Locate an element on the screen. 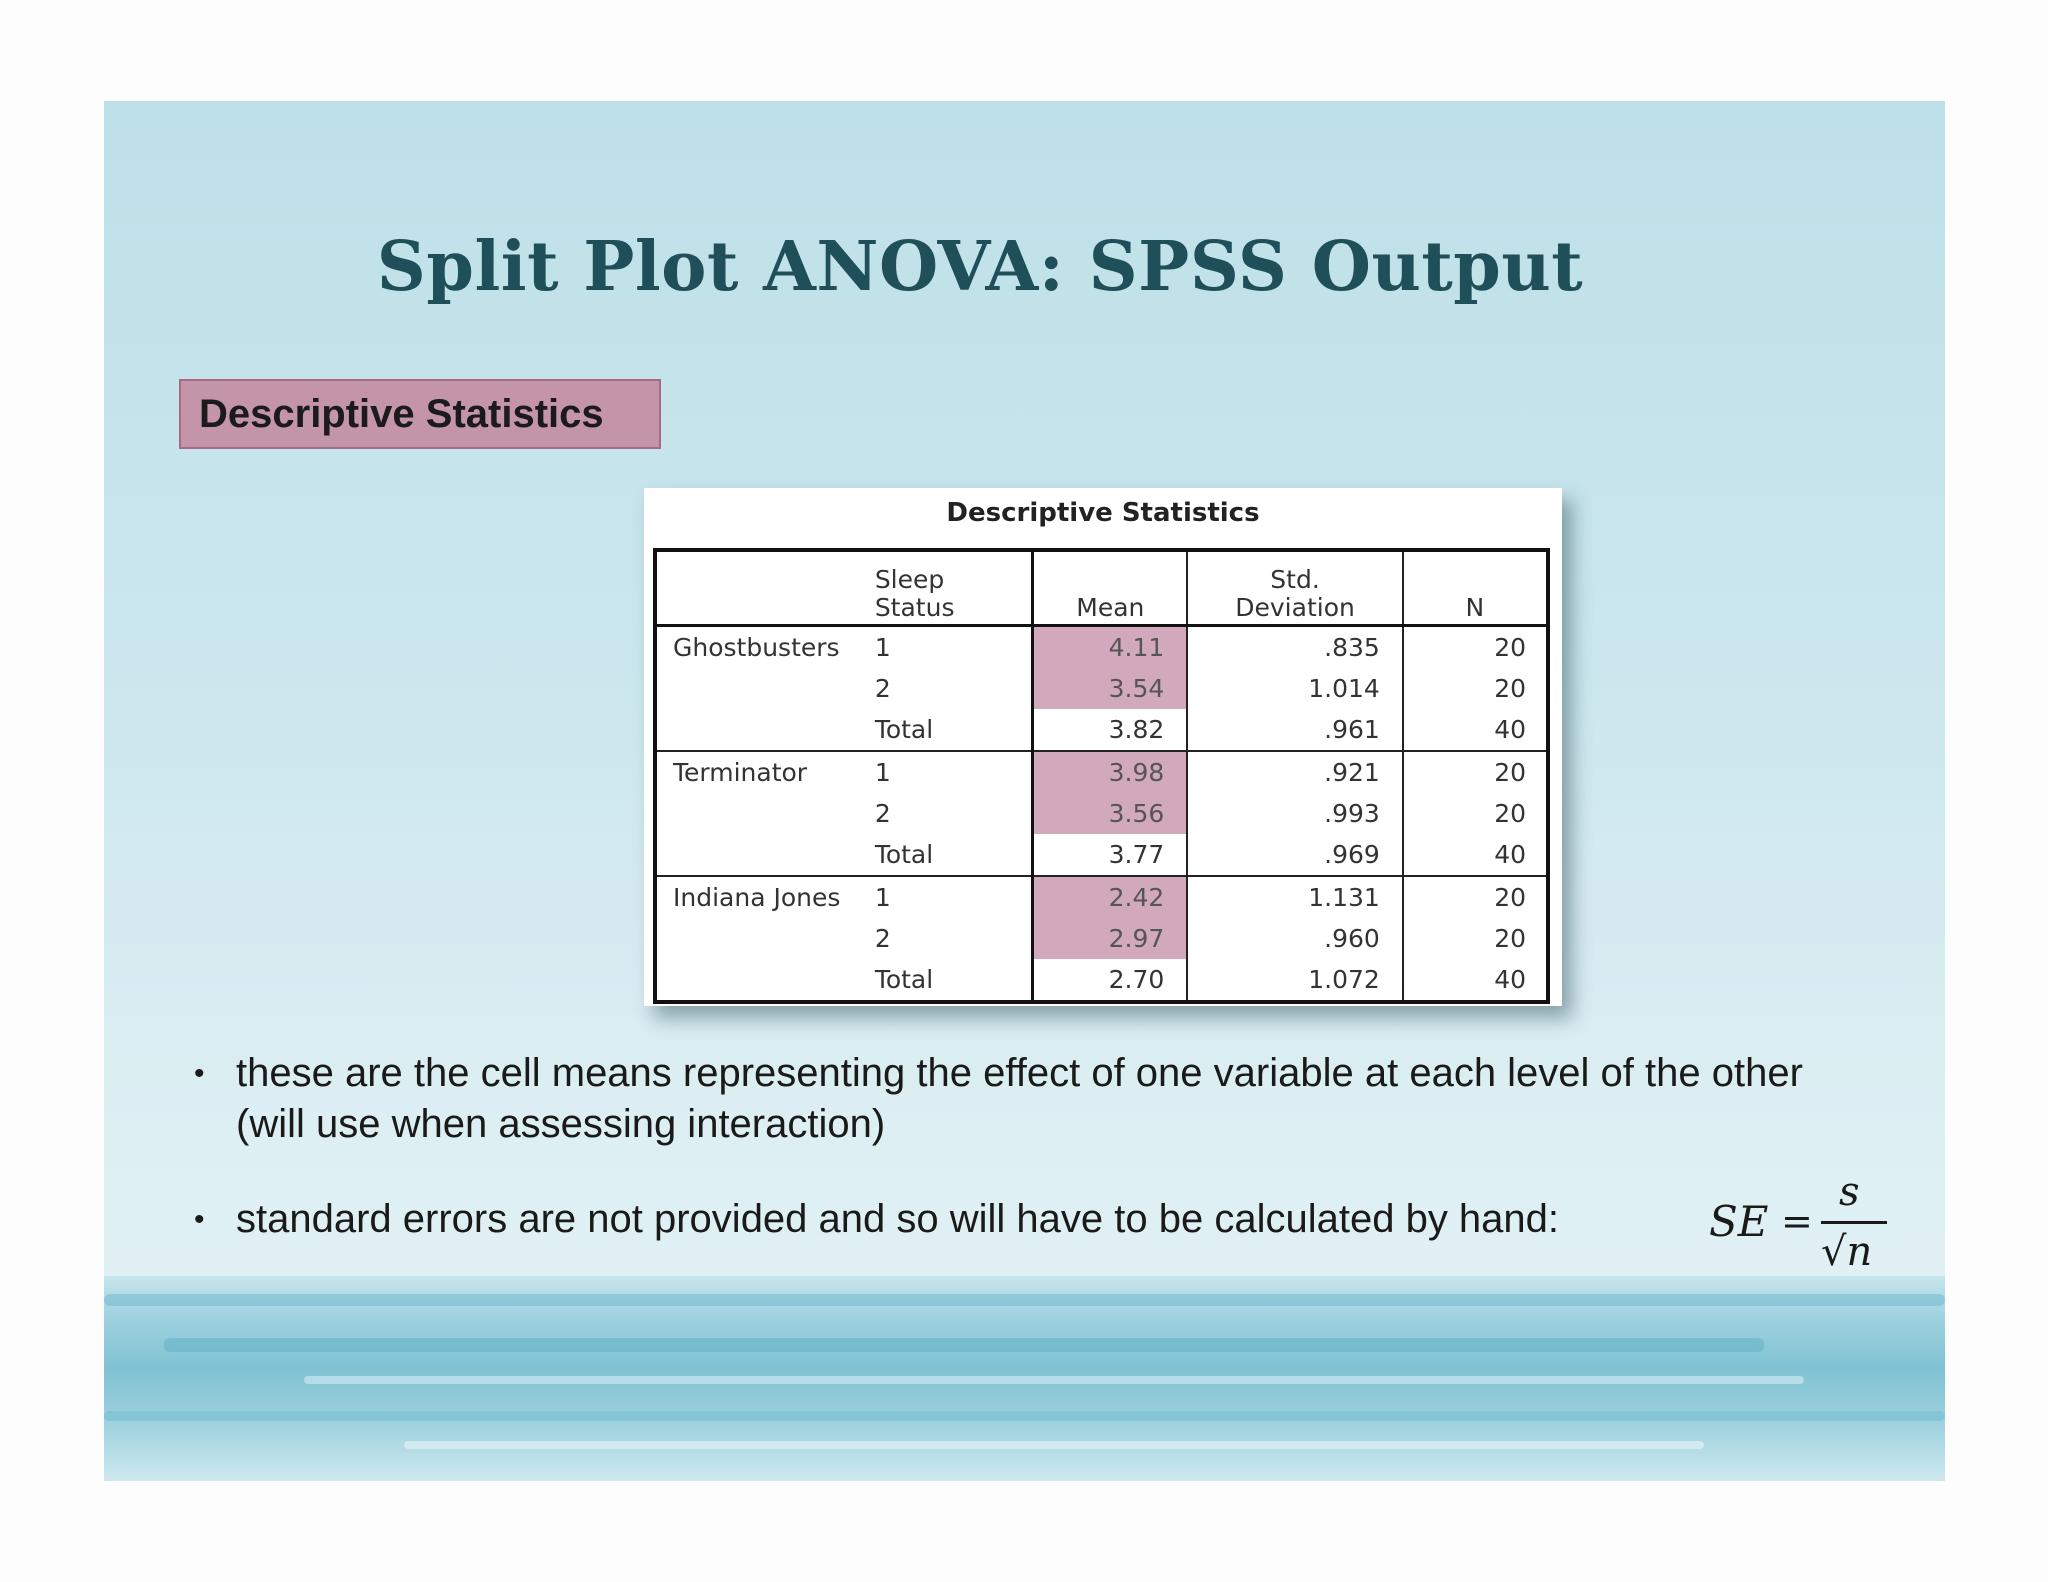 The image size is (2048, 1582). header-std-line2: Deviation is located at coordinates (1295, 607).